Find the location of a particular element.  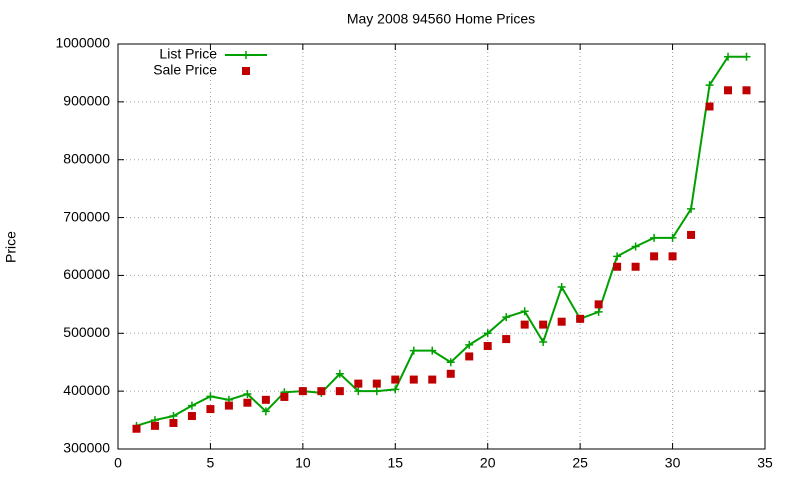

x-tick-label: 25 is located at coordinates (580, 463).